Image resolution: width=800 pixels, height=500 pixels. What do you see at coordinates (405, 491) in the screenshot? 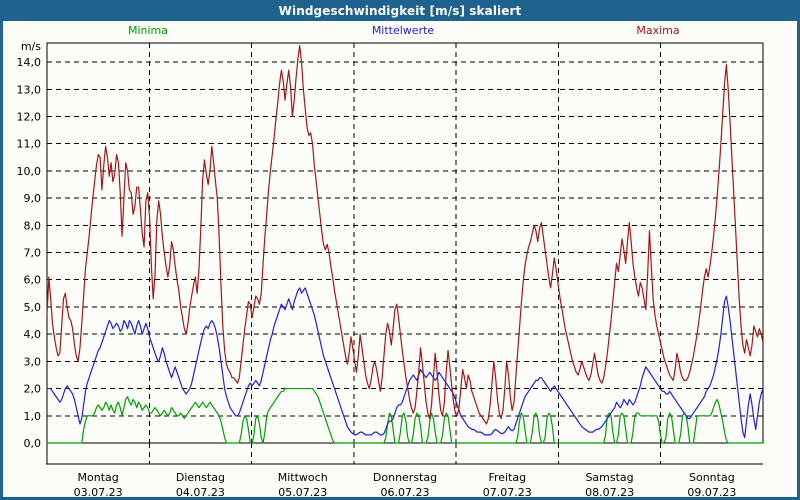
I see `x-axis-date-label: 06.07.23` at bounding box center [405, 491].